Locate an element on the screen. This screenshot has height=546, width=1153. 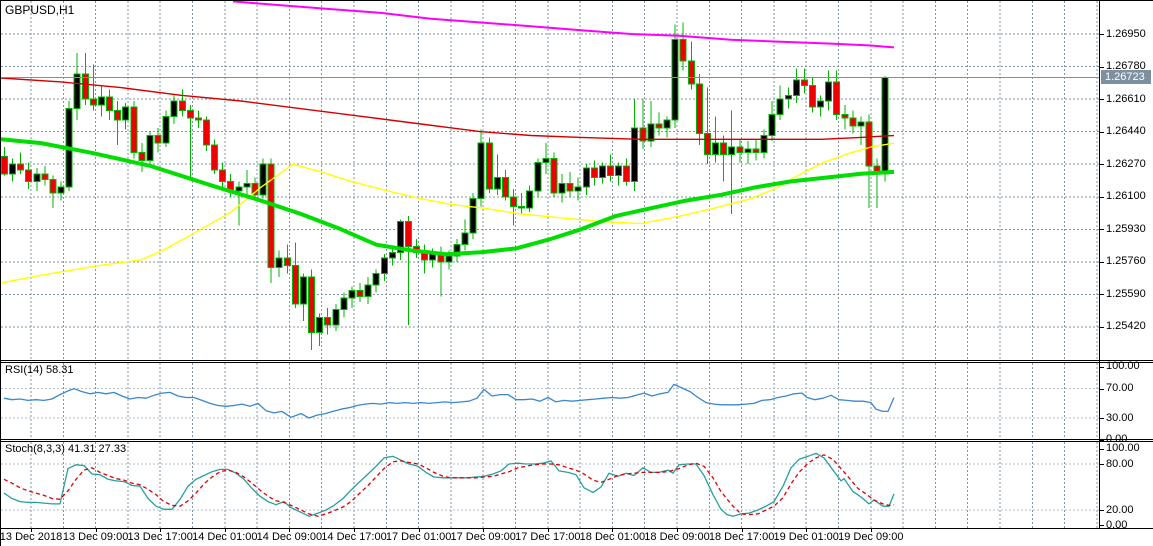
stoch-panel: Stoch(8,3,3) 41.31 27.33 is located at coordinates (550, 485).